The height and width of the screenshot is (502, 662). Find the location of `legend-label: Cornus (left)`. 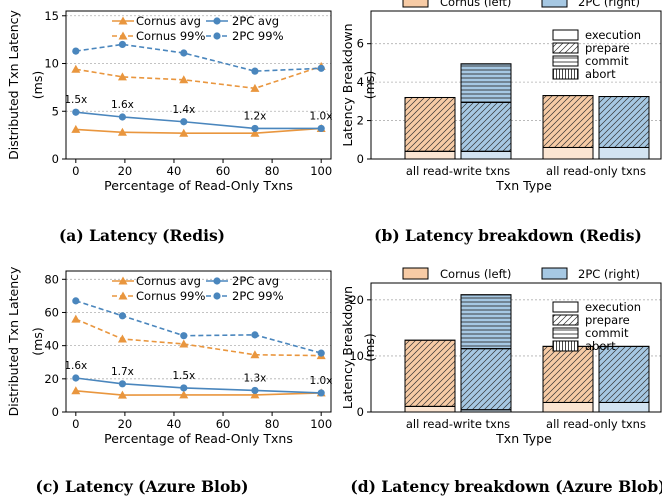

legend-label: Cornus (left) is located at coordinates (475, 4).